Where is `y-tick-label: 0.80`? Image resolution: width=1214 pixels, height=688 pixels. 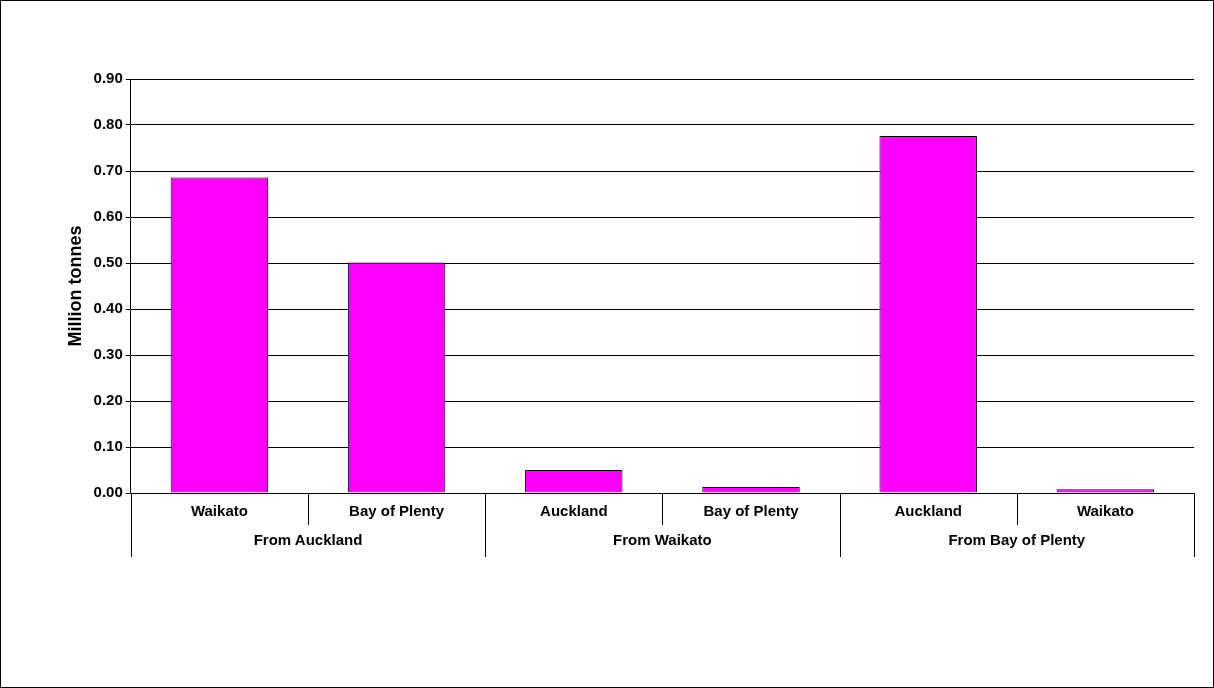 y-tick-label: 0.80 is located at coordinates (108, 124).